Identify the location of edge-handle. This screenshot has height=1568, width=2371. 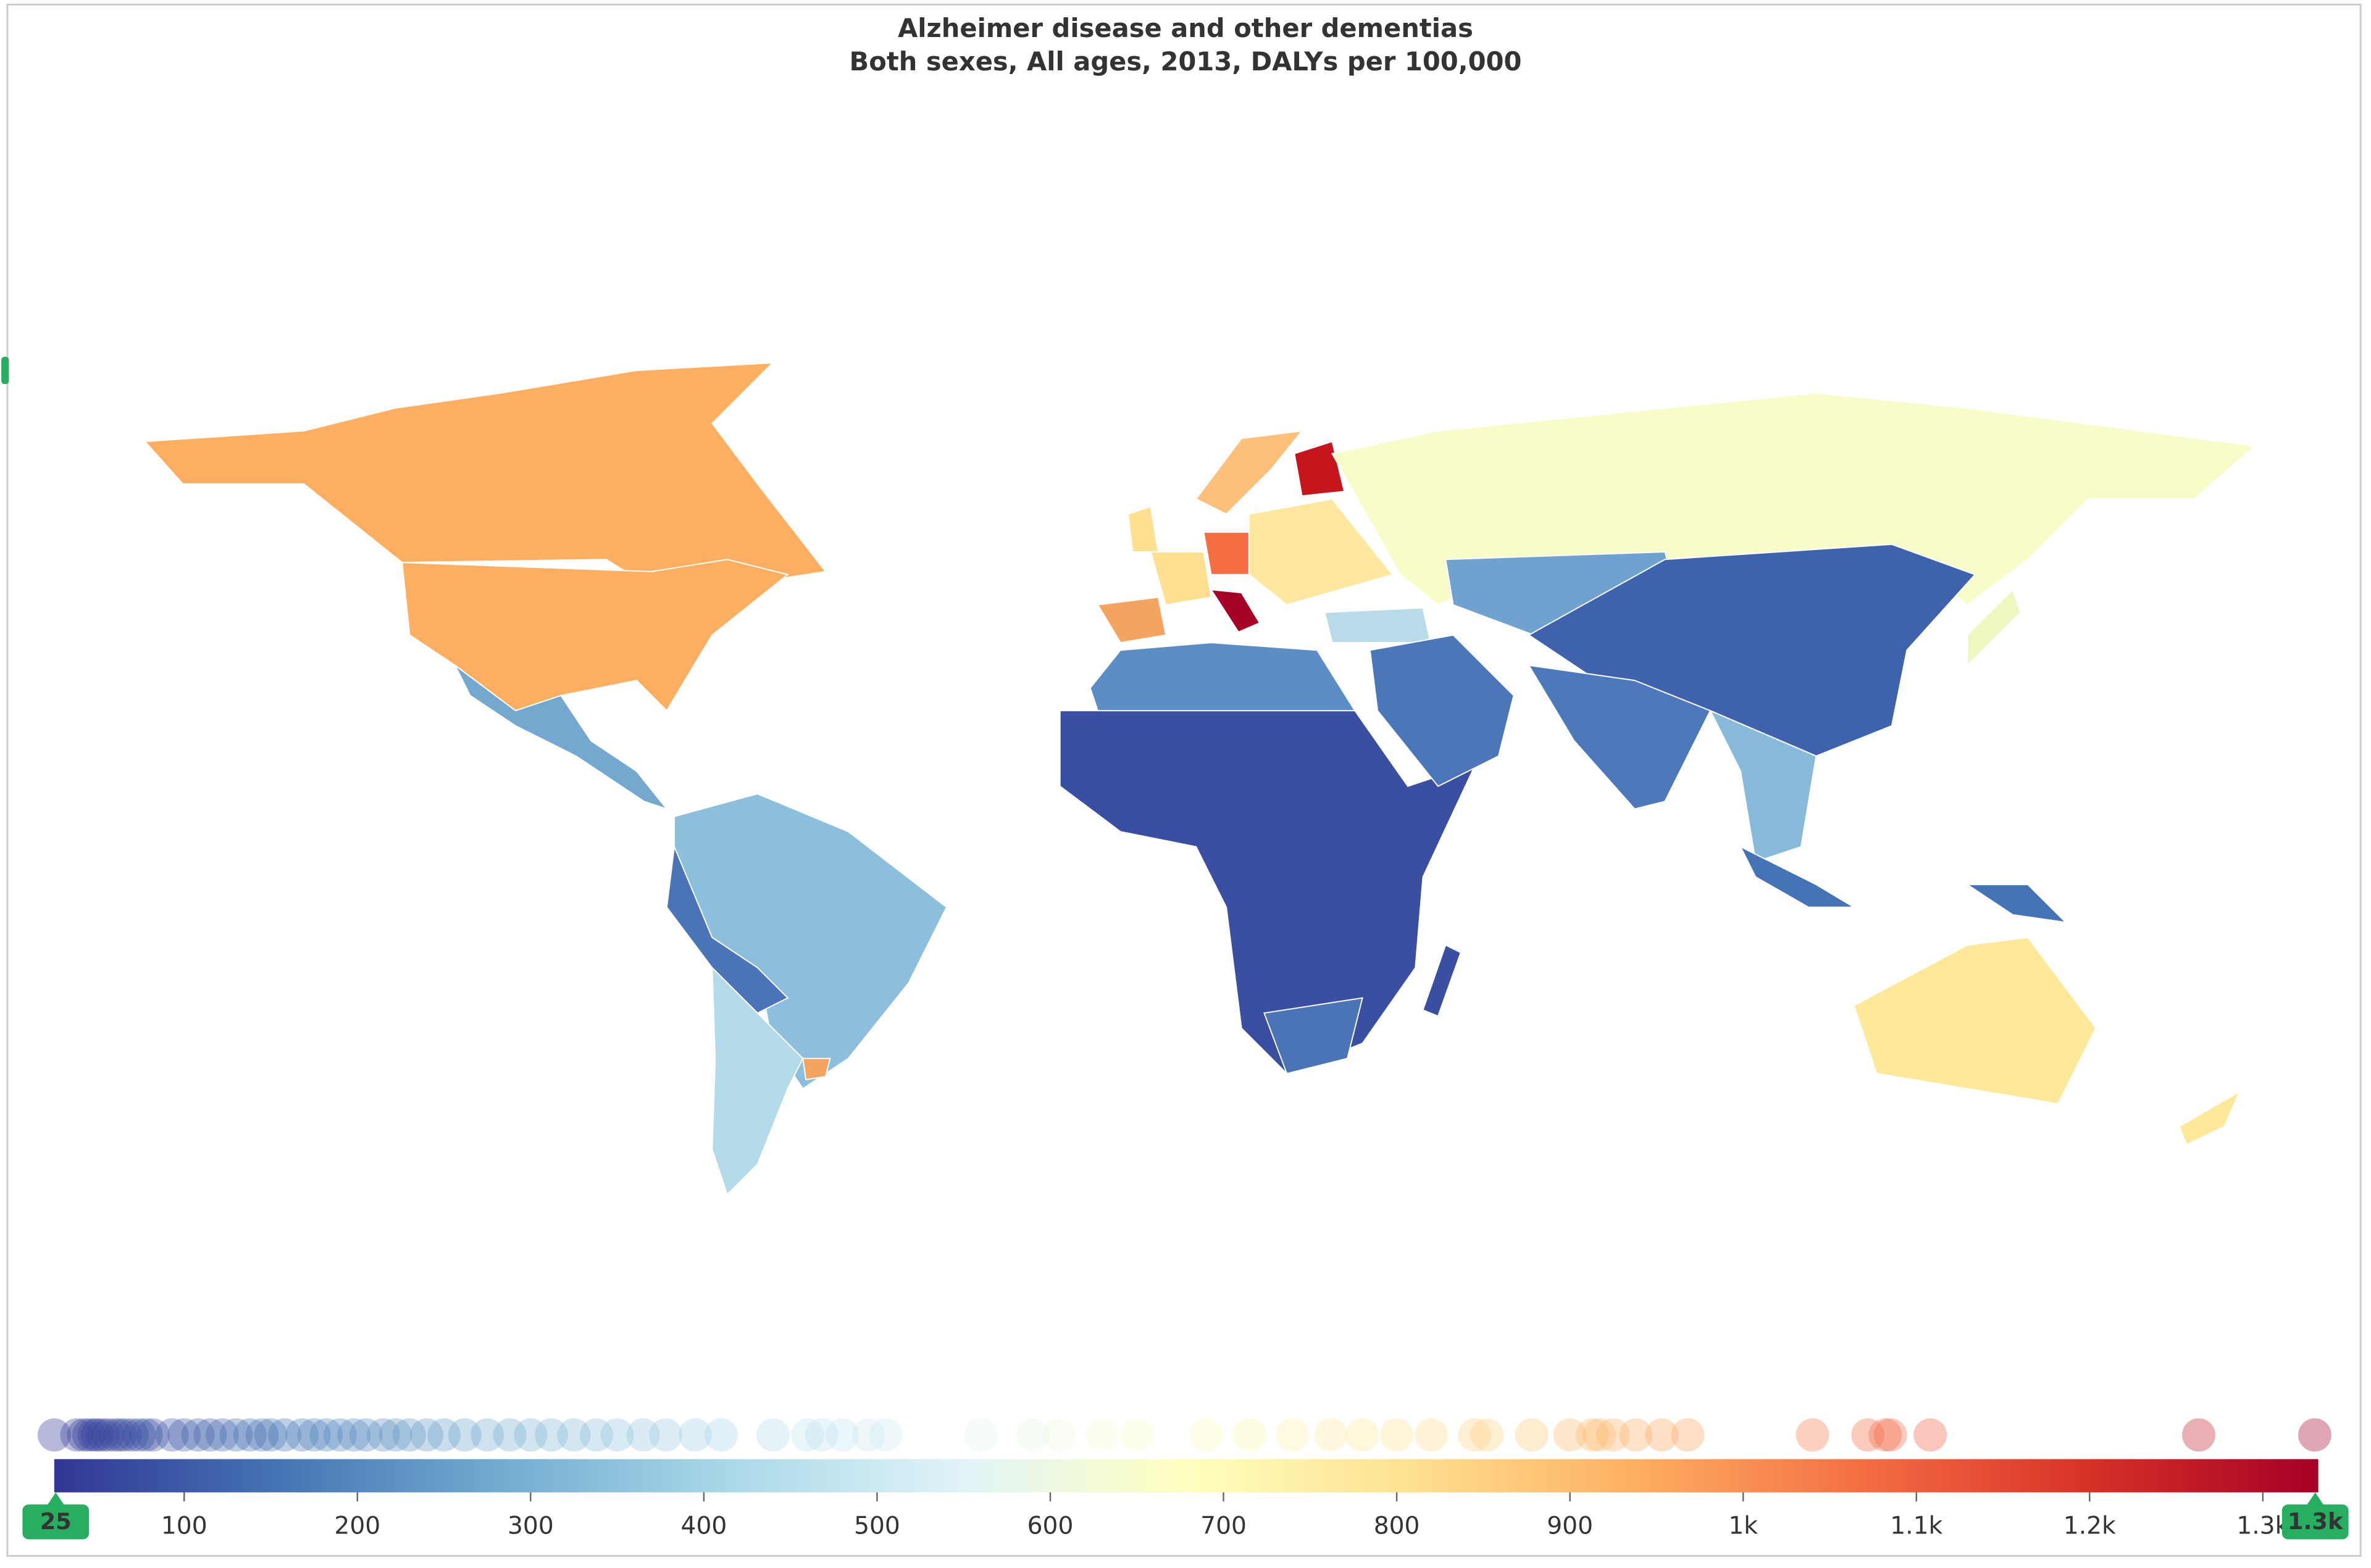
(5, 371).